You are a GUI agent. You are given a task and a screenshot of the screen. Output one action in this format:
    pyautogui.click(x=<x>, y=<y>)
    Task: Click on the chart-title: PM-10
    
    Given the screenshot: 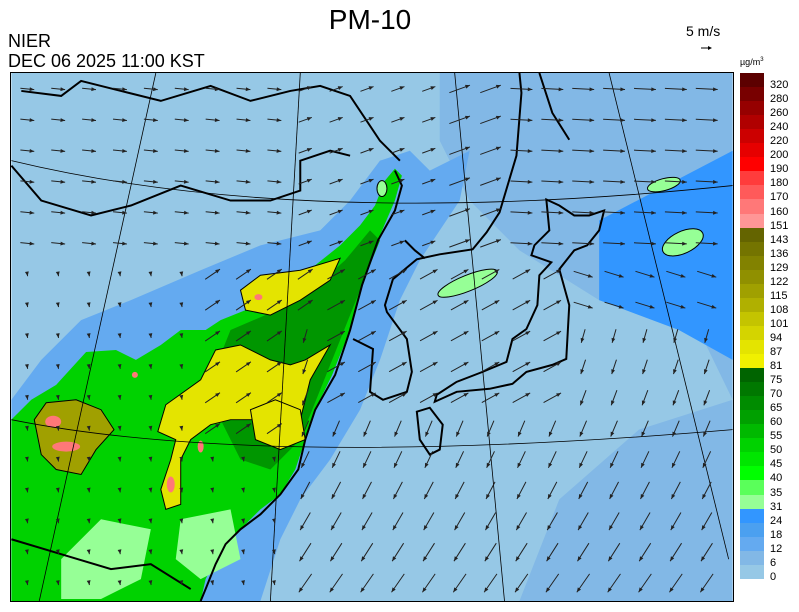 What is the action you would take?
    pyautogui.click(x=370, y=19)
    